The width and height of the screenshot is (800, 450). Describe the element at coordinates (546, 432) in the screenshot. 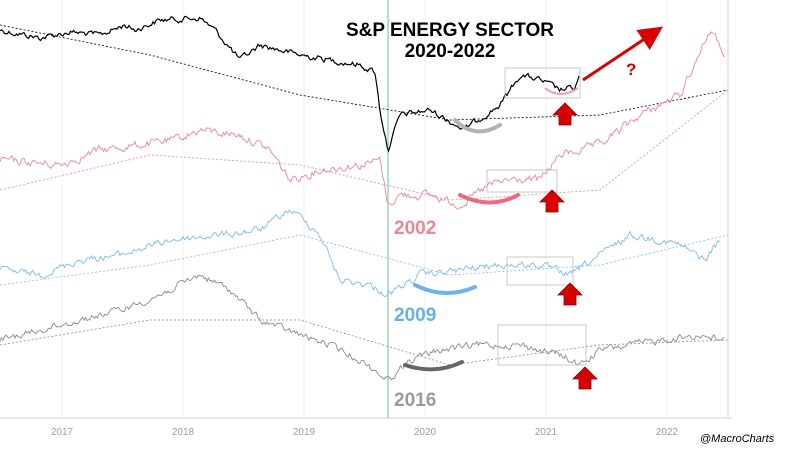

I see `x-tick-label: 2021` at that location.